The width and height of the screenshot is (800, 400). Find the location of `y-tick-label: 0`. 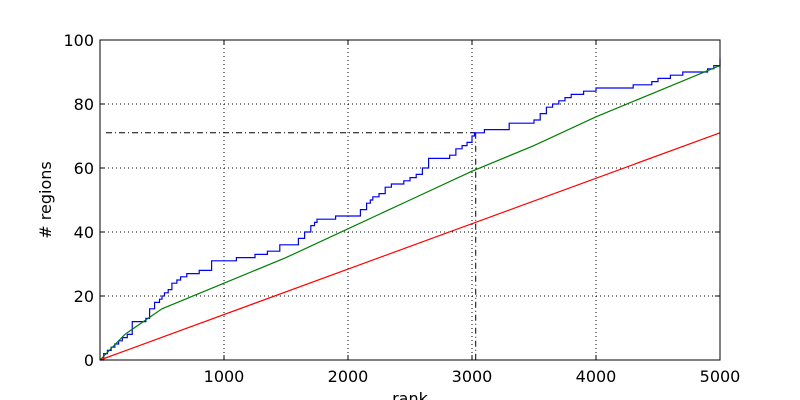

y-tick-label: 0 is located at coordinates (89, 360).